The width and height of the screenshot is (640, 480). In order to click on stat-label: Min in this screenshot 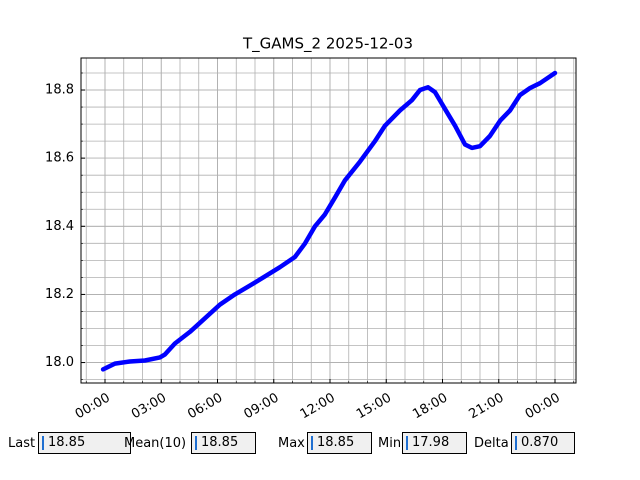, I will do `click(390, 443)`.